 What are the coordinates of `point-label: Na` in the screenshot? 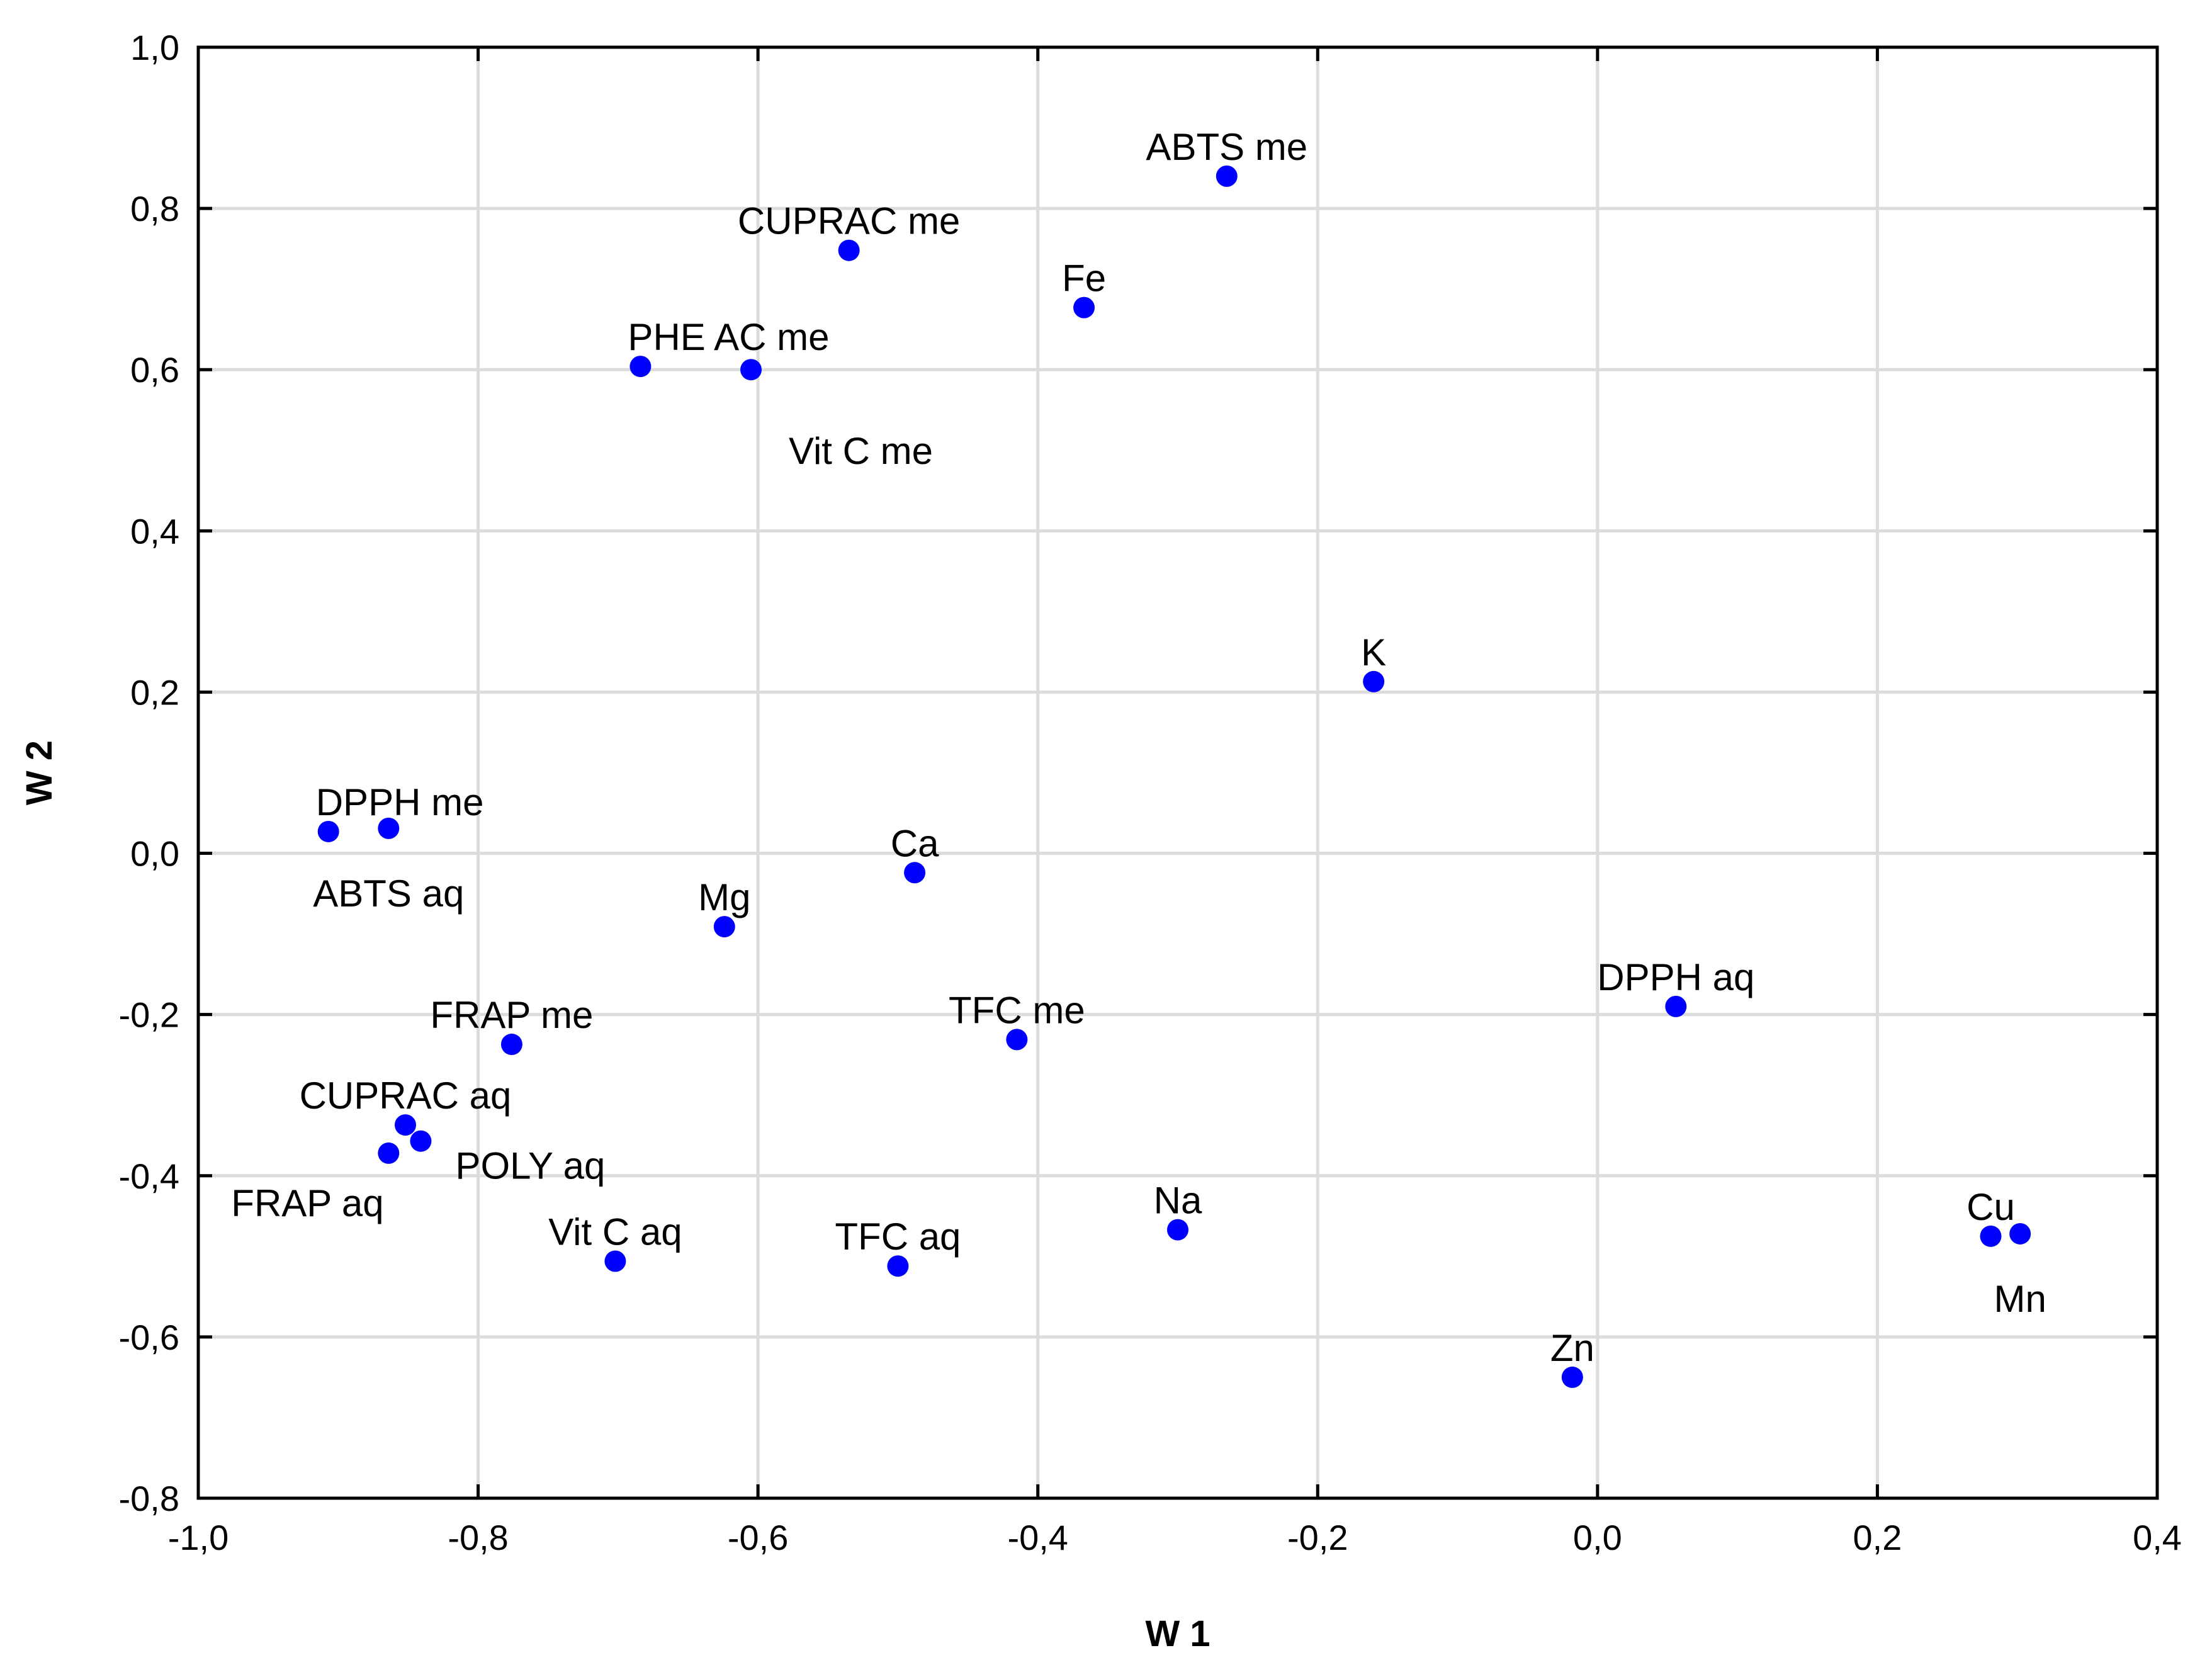 It's located at (1178, 1201).